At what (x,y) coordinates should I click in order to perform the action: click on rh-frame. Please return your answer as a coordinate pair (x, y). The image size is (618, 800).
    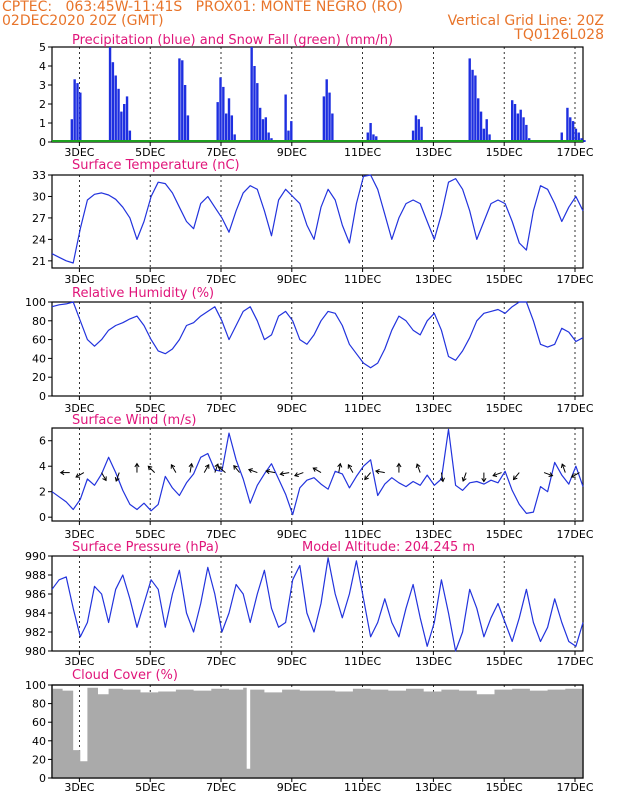
    Looking at the image, I should click on (317, 349).